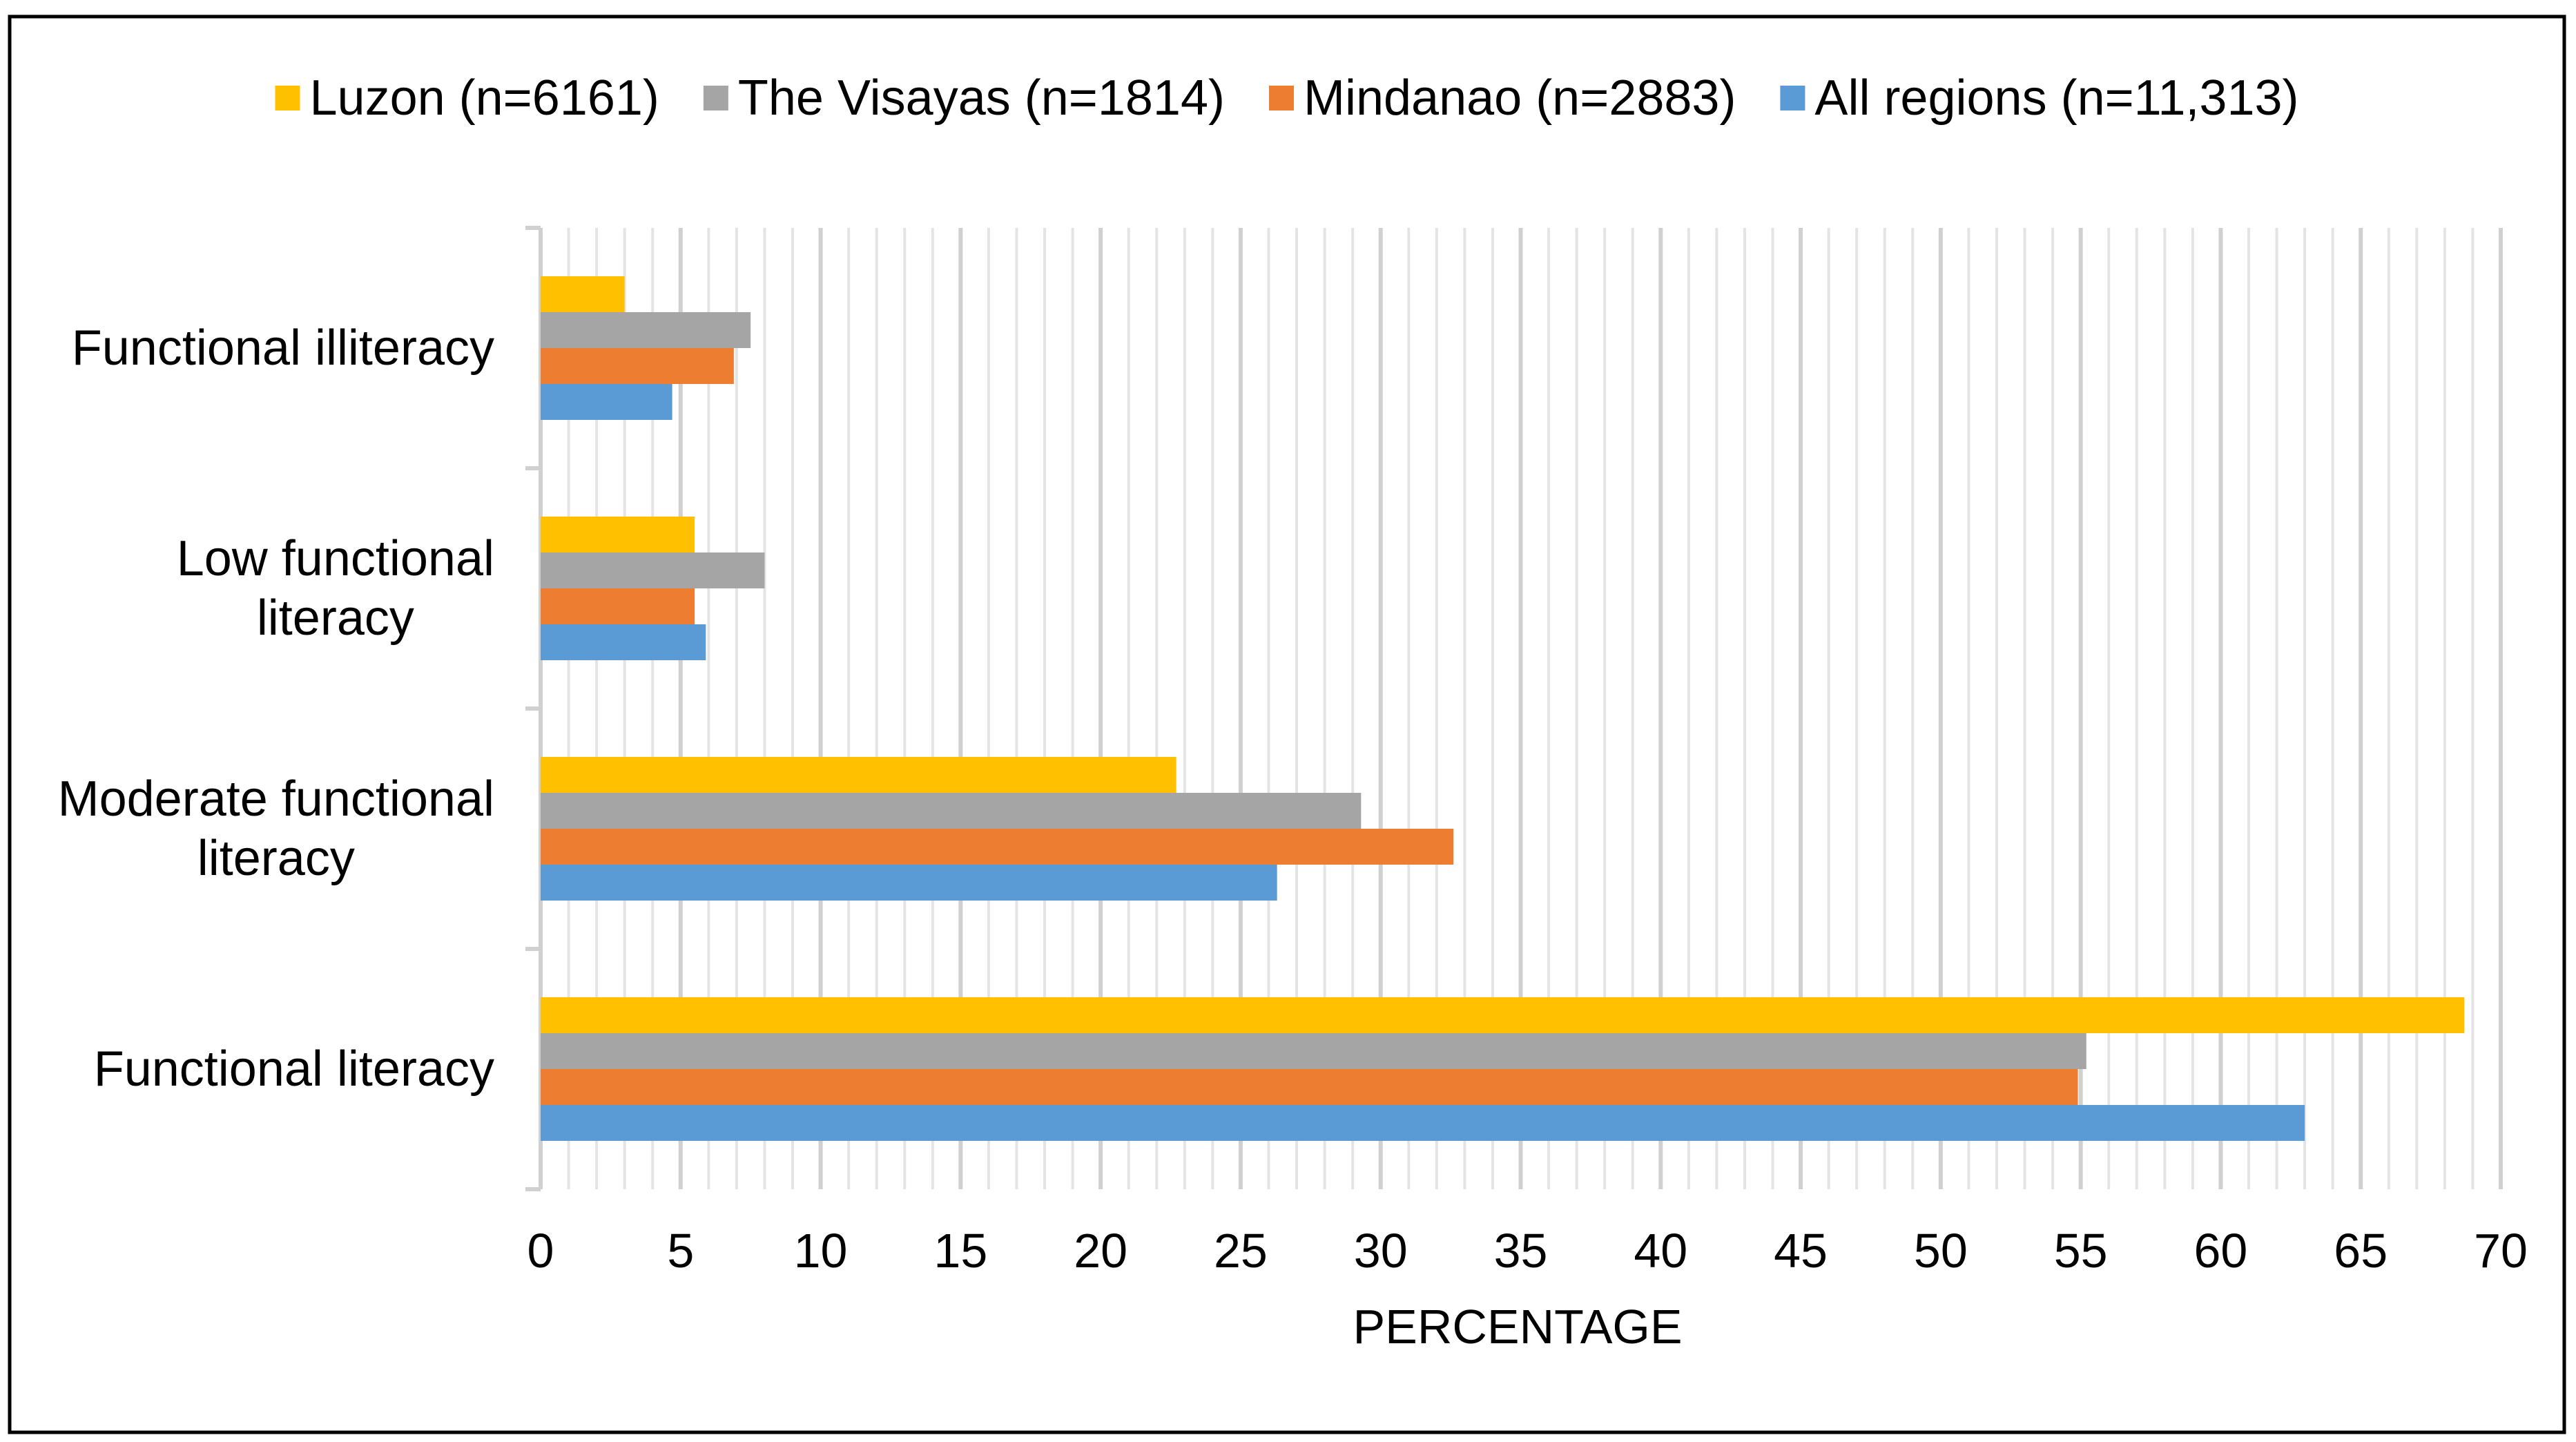  What do you see at coordinates (276, 799) in the screenshot?
I see `category-label: Moderate functional` at bounding box center [276, 799].